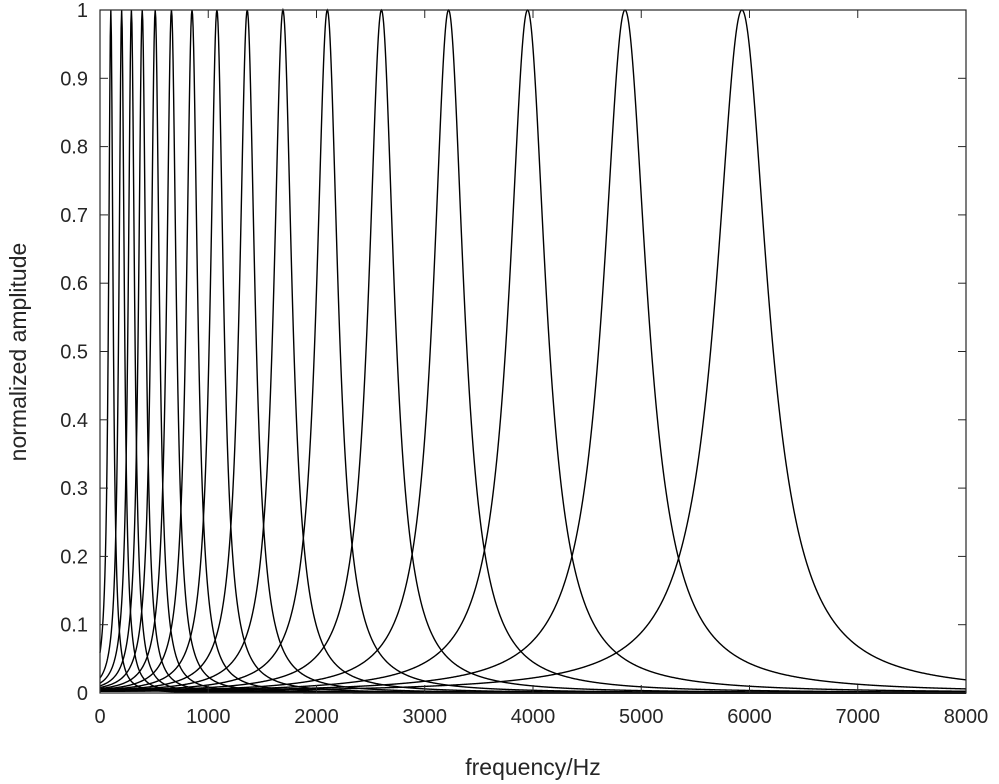  I want to click on y-tick-label: 0.4, so click(74, 421).